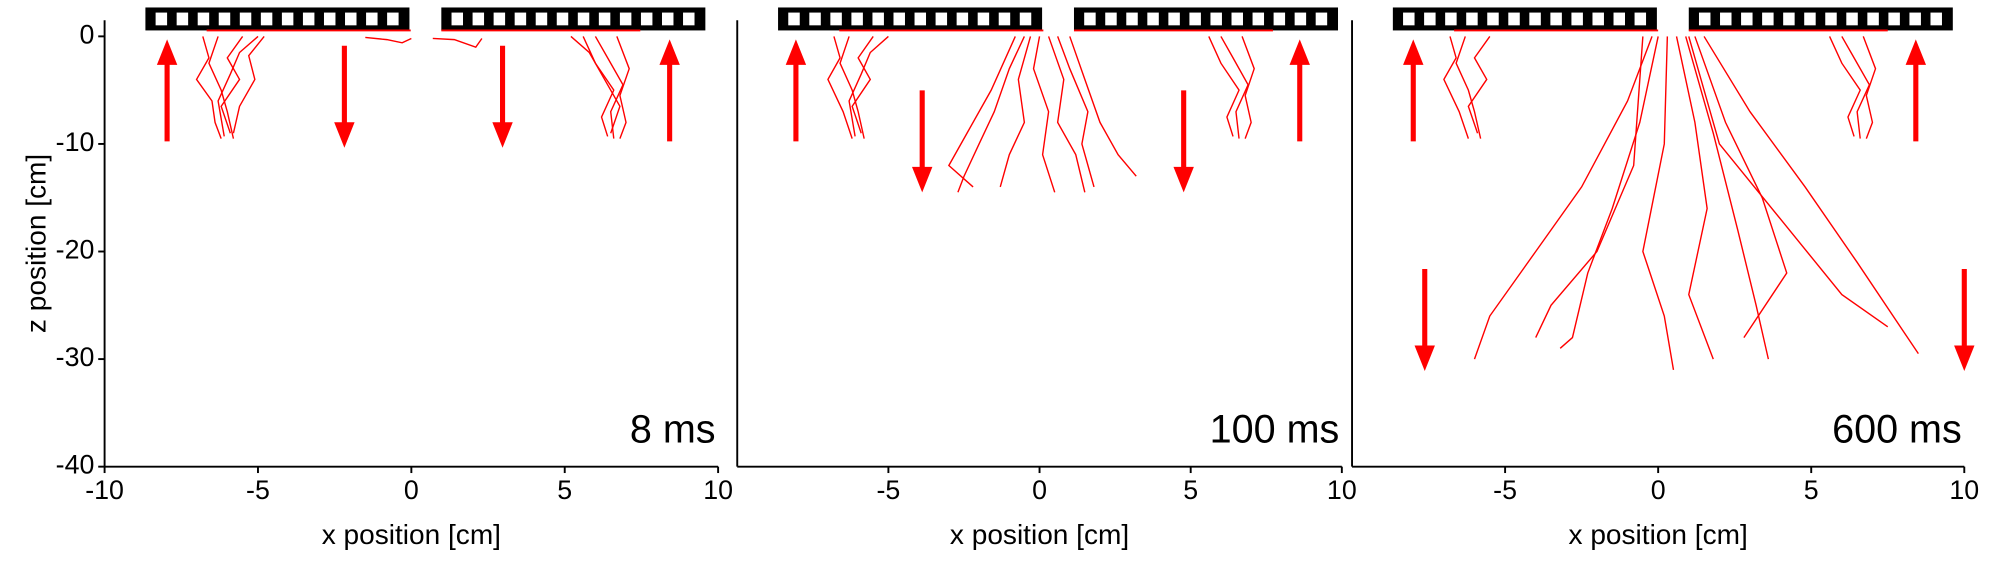 This screenshot has height=580, width=2000. What do you see at coordinates (1275, 430) in the screenshot?
I see `time-label: 100 ms` at bounding box center [1275, 430].